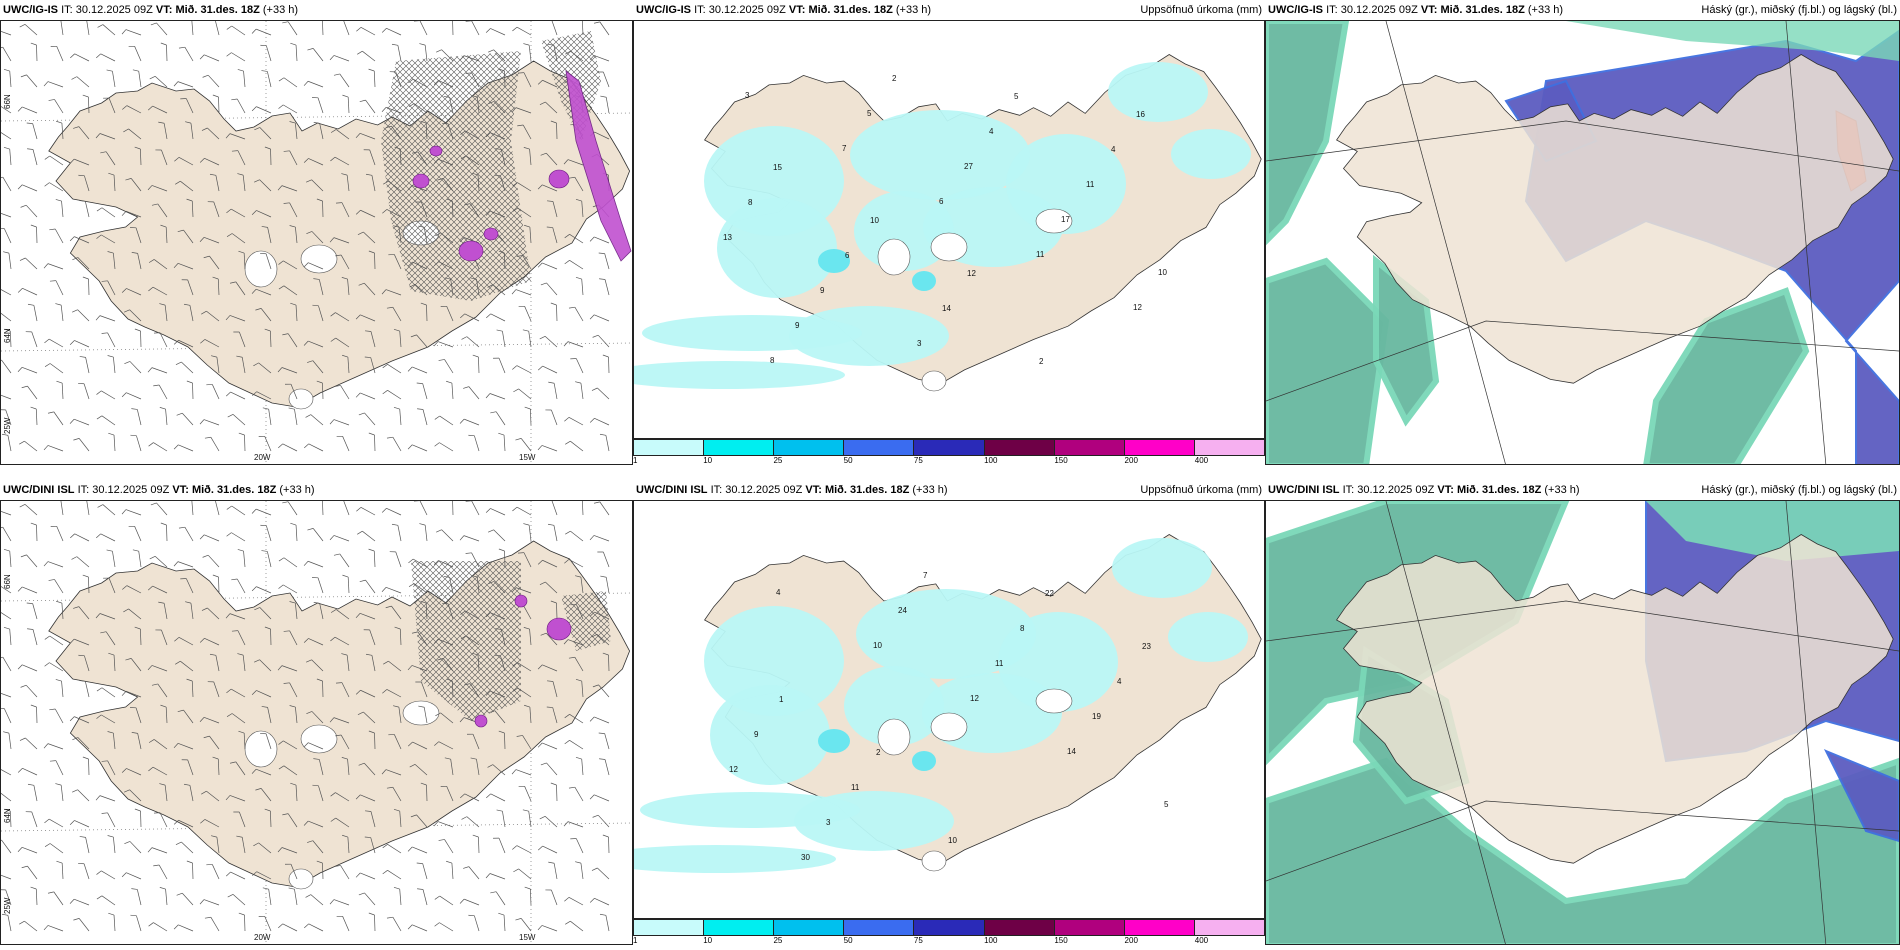  What do you see at coordinates (1582, 626) in the screenshot?
I see `graticule-line` at bounding box center [1582, 626].